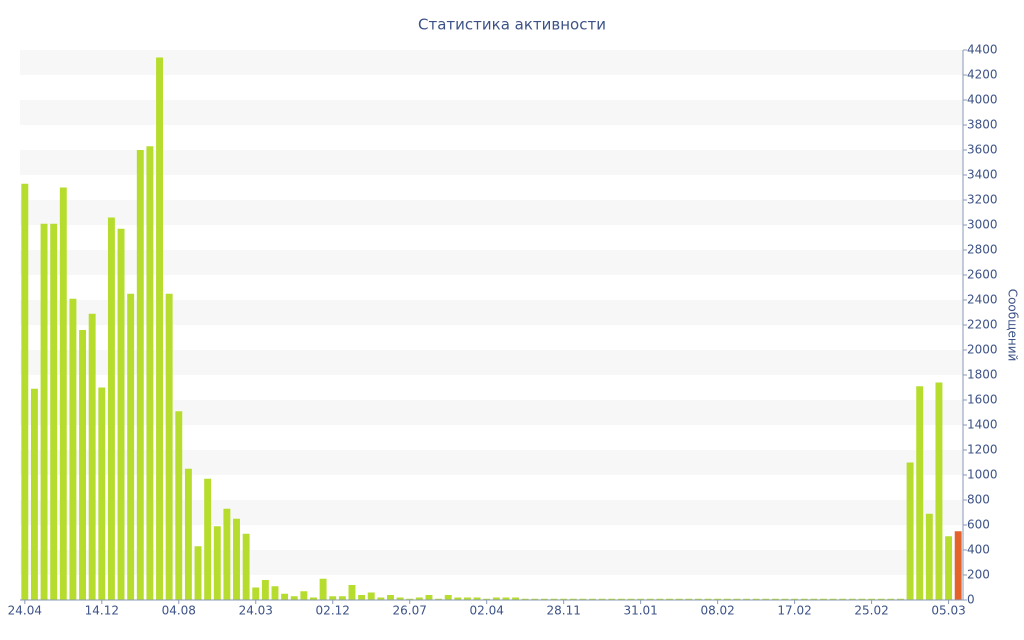 The image size is (1024, 640). Describe the element at coordinates (982, 250) in the screenshot. I see `y-tick-label: 2800` at that location.